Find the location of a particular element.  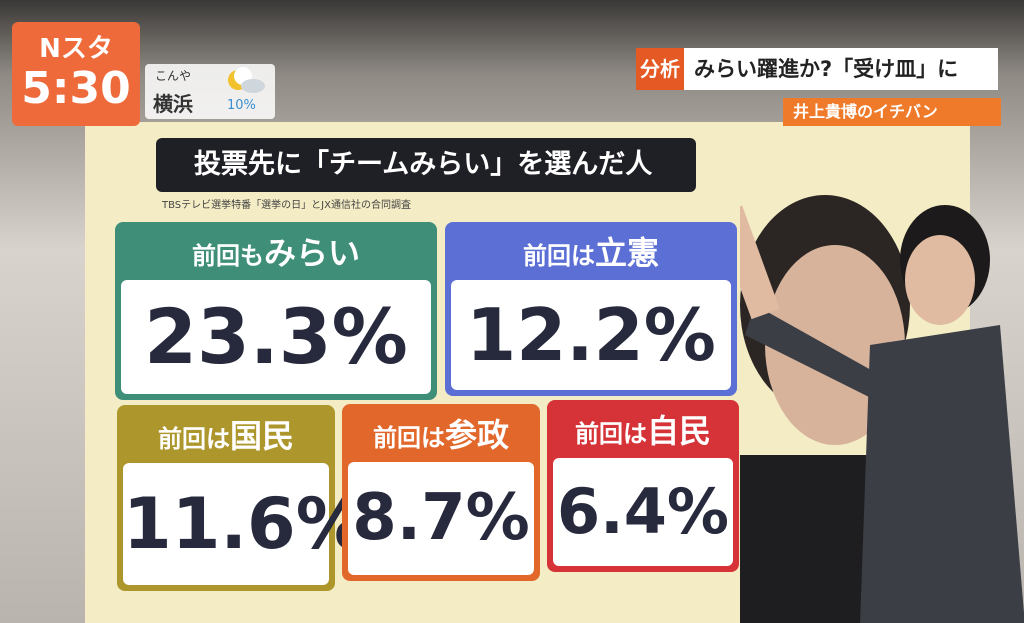

result-card: 前回は国民 11.6% is located at coordinates (241, 498).